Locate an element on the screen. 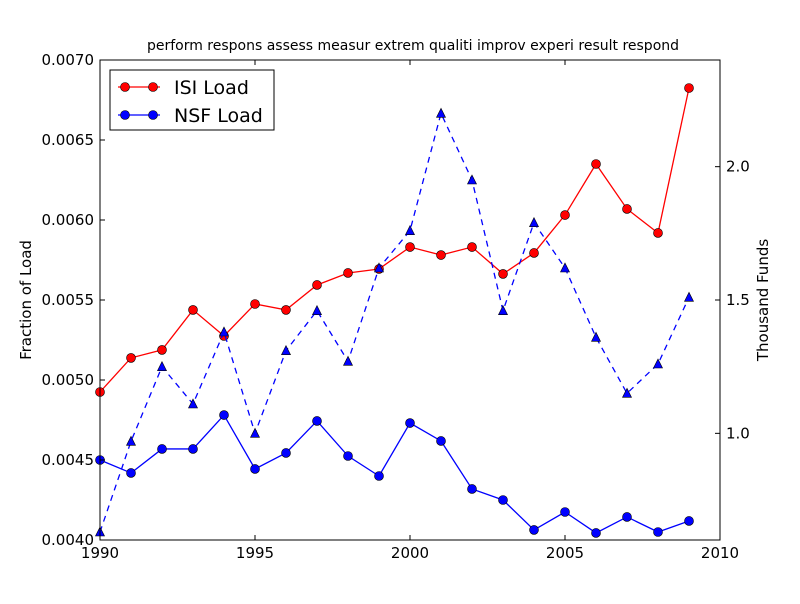 Image resolution: width=800 pixels, height=604 pixels. y-tick-label: 0.0065 is located at coordinates (68, 140).